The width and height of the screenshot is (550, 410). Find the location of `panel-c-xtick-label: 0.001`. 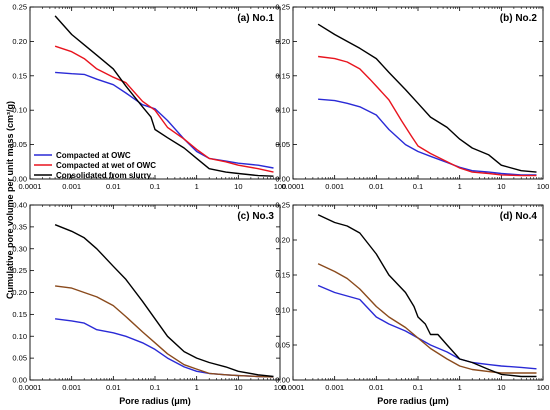

panel-c-xtick-label: 0.001 is located at coordinates (71, 387).